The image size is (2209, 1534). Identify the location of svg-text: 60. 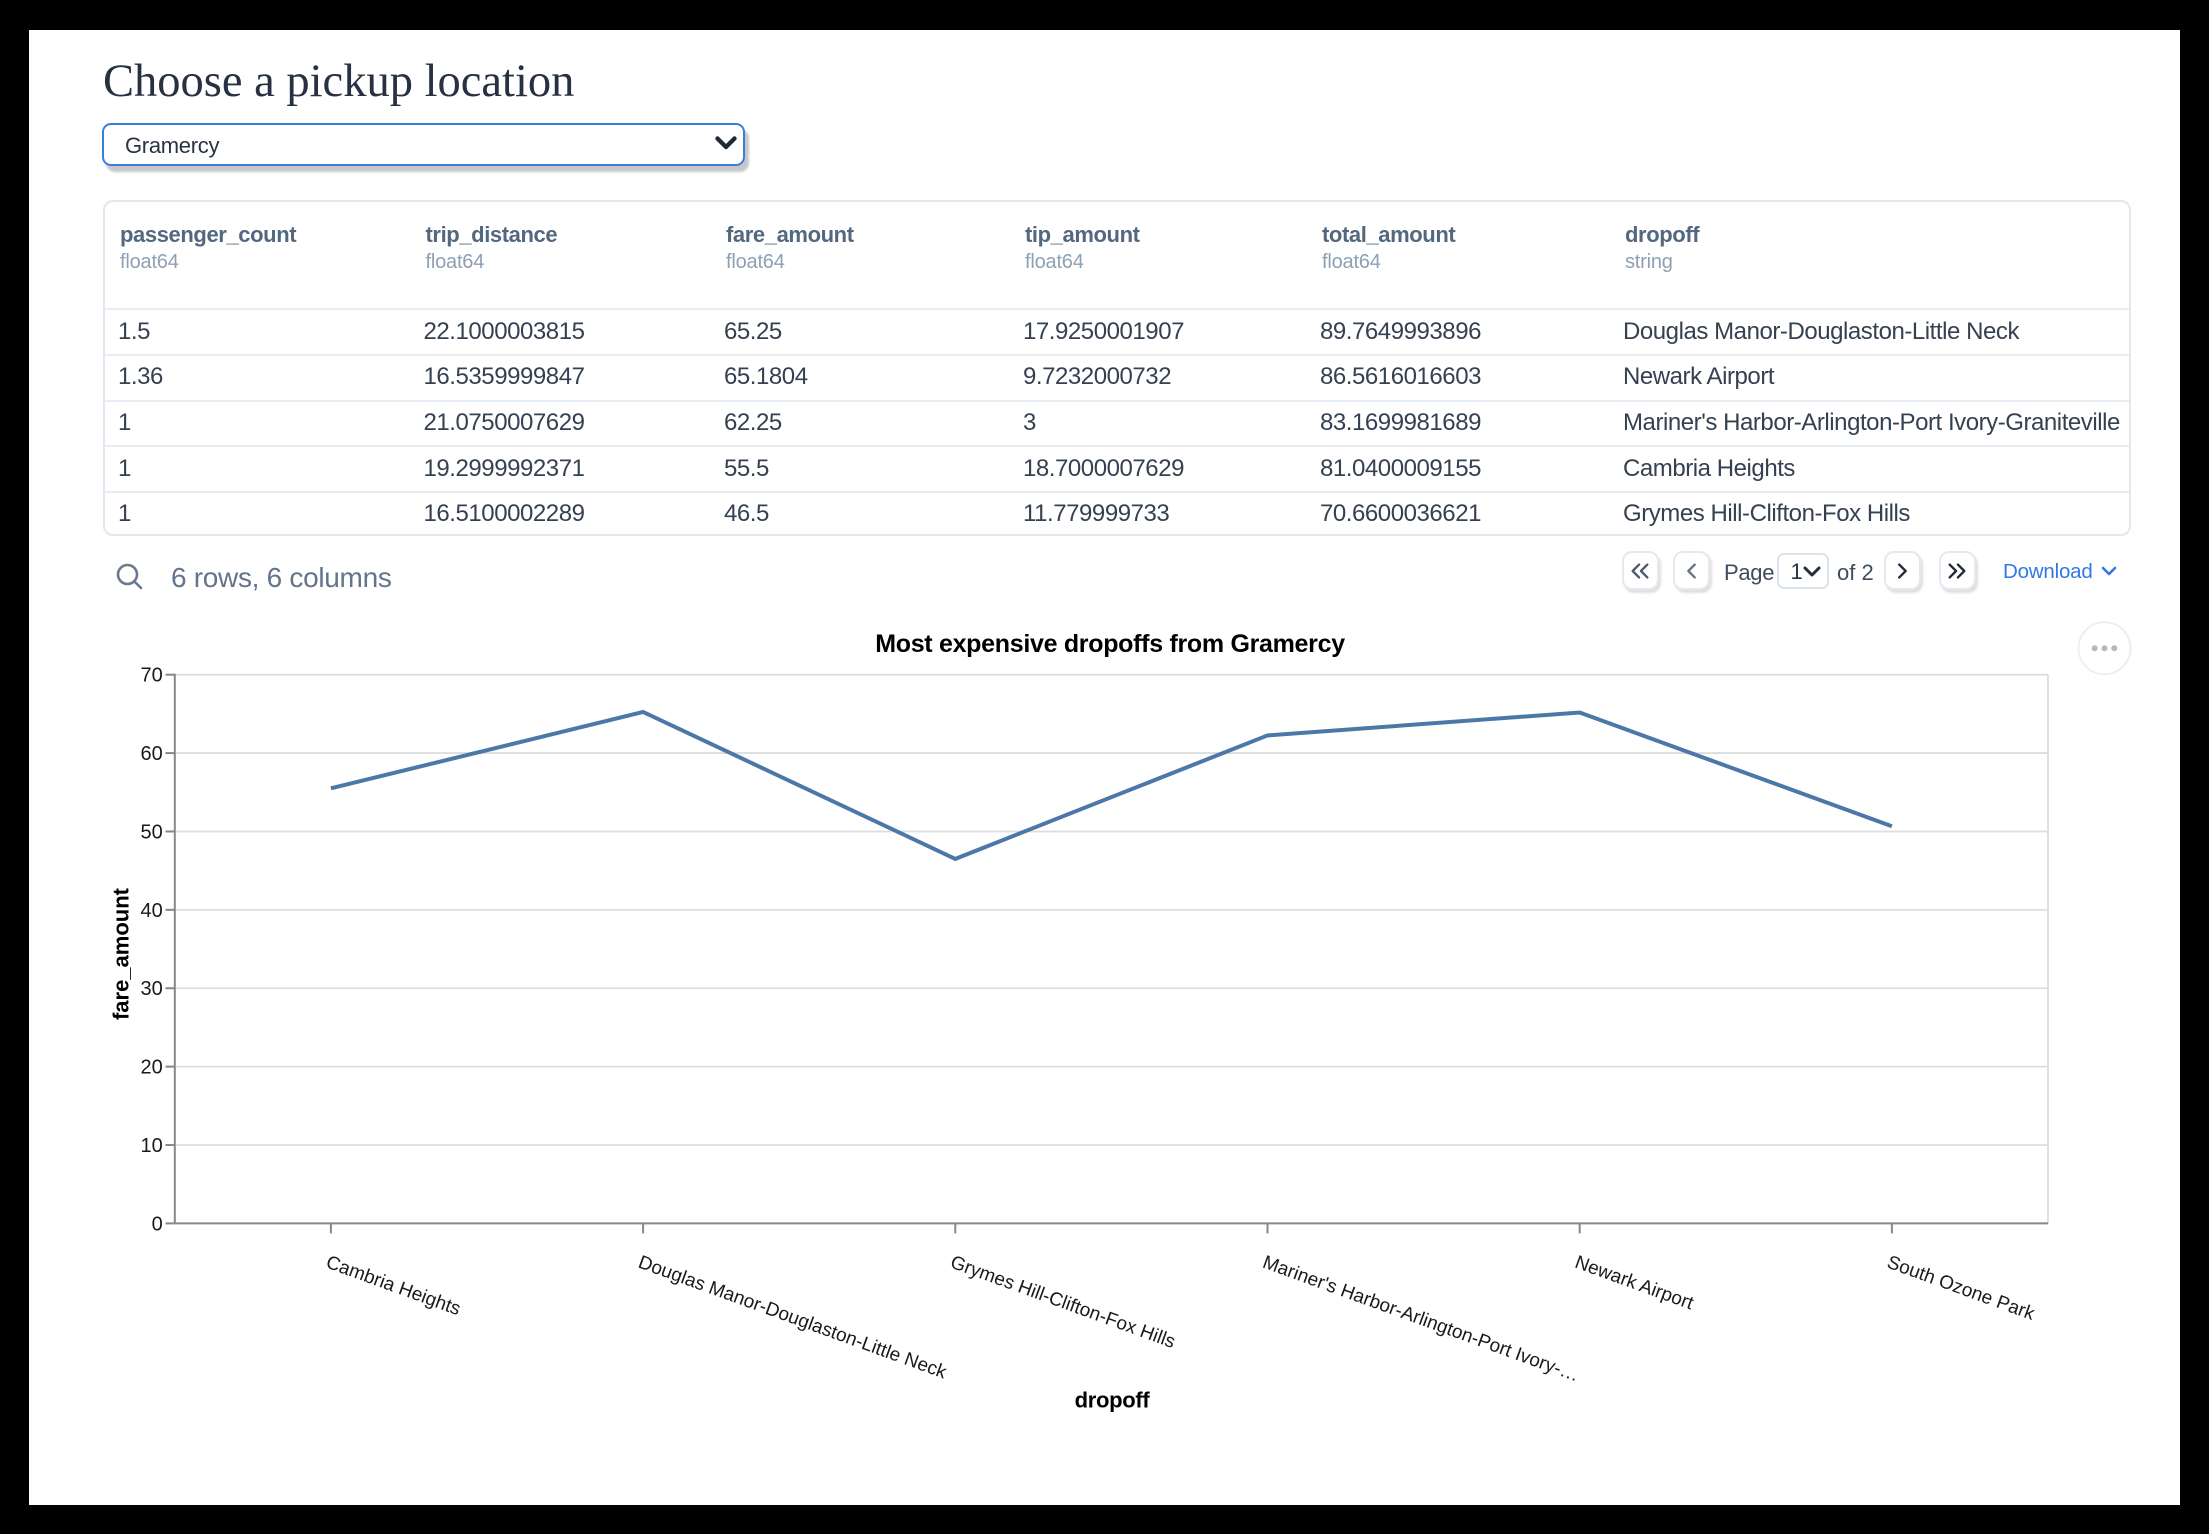
(152, 754).